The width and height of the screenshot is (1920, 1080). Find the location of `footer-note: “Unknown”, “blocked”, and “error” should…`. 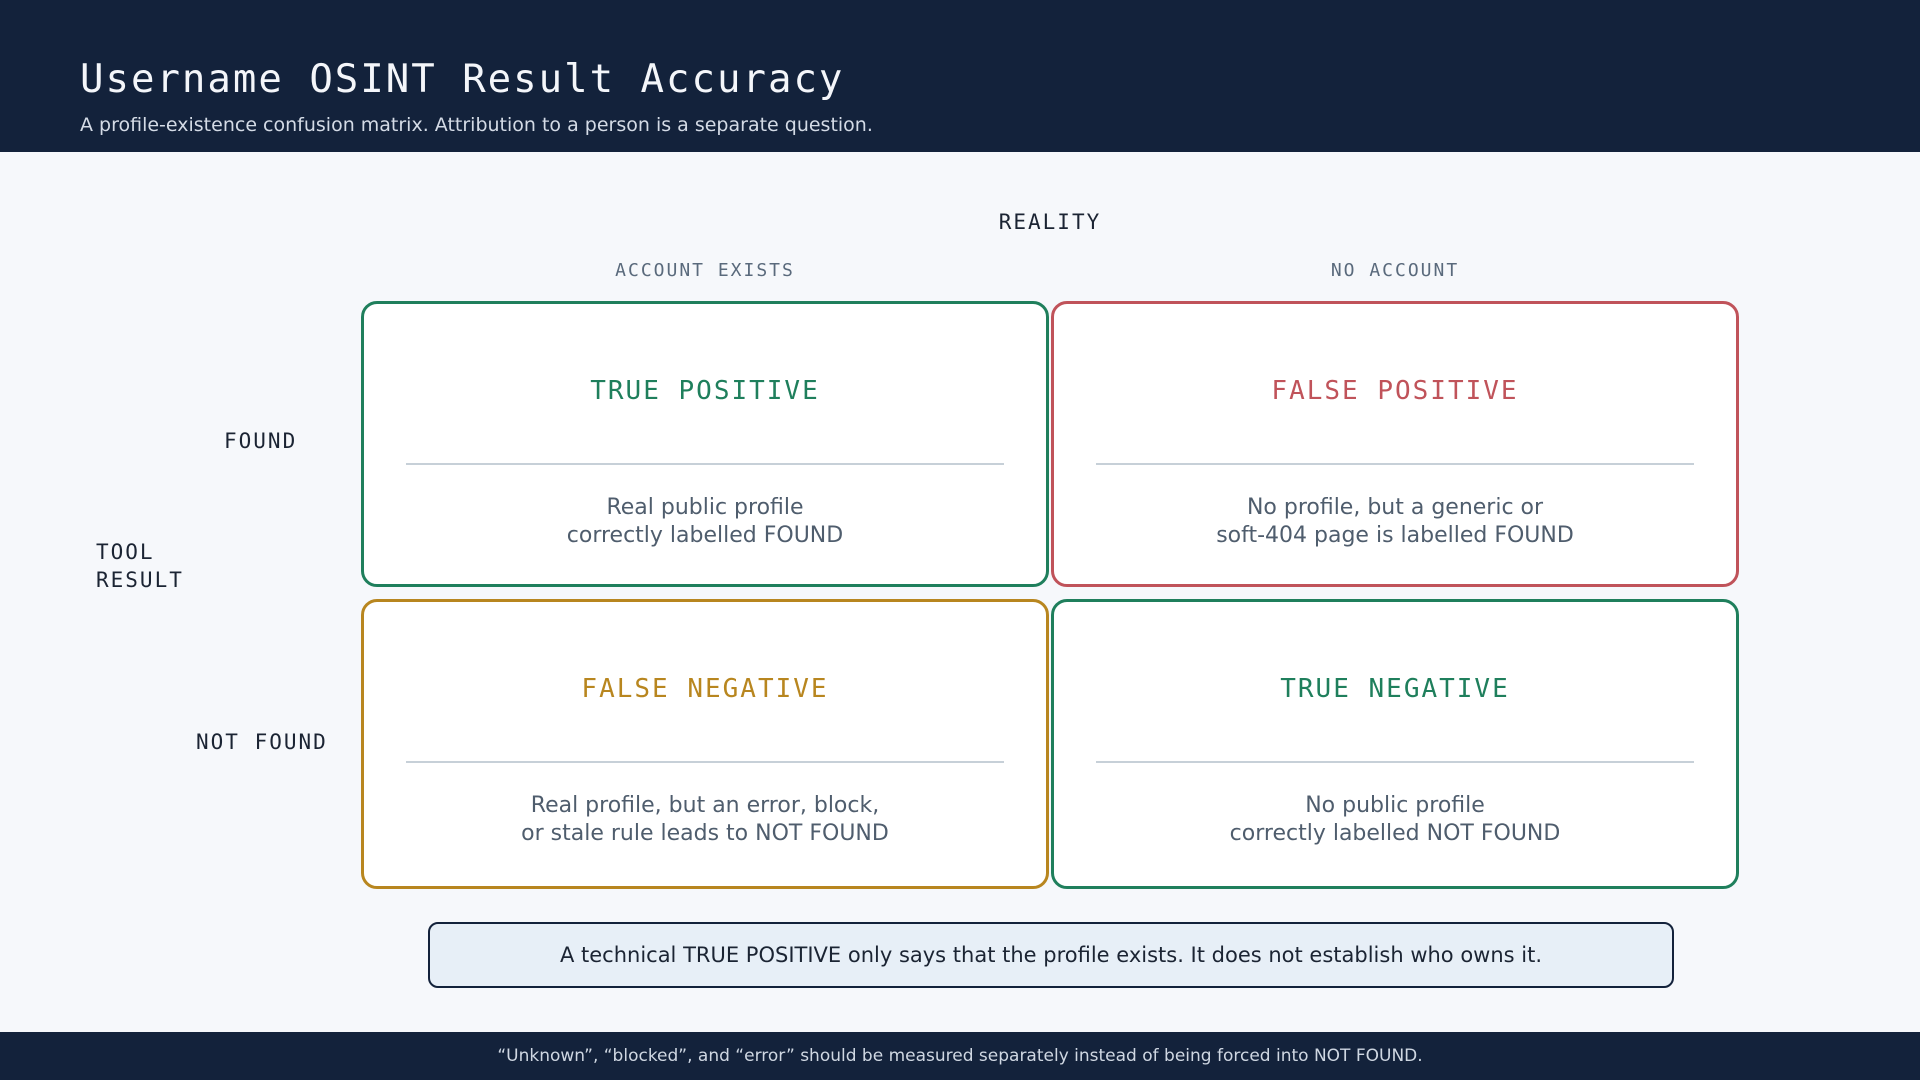

footer-note: “Unknown”, “blocked”, and “error” should… is located at coordinates (960, 1056).